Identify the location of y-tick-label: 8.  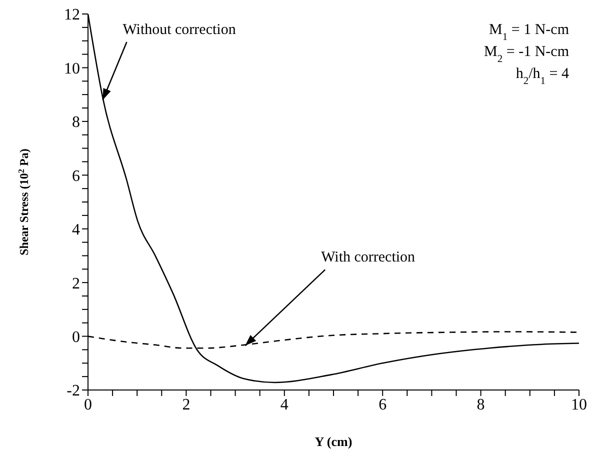
(76, 123).